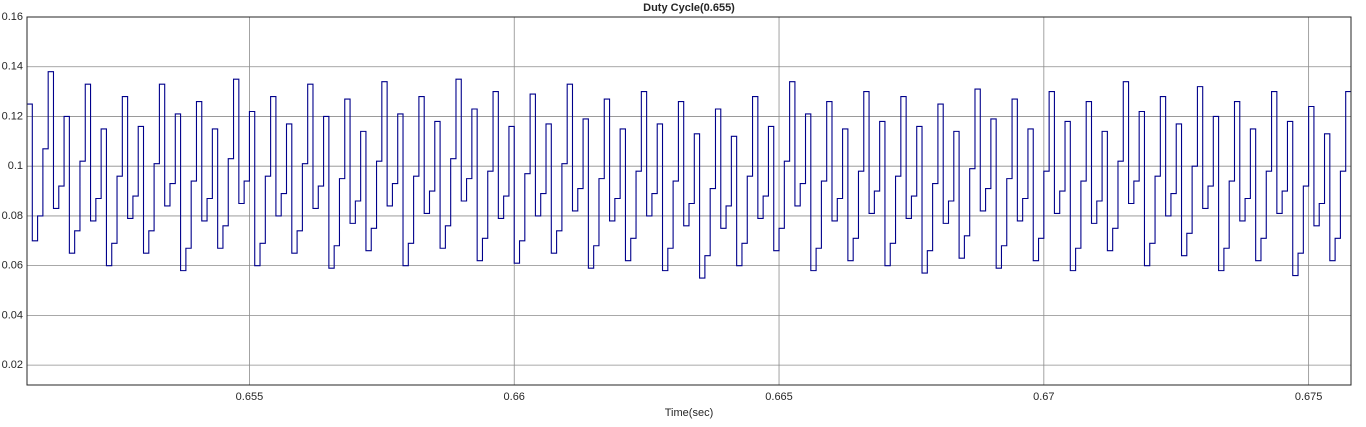  What do you see at coordinates (12, 266) in the screenshot?
I see `y-tick-label: 0.06` at bounding box center [12, 266].